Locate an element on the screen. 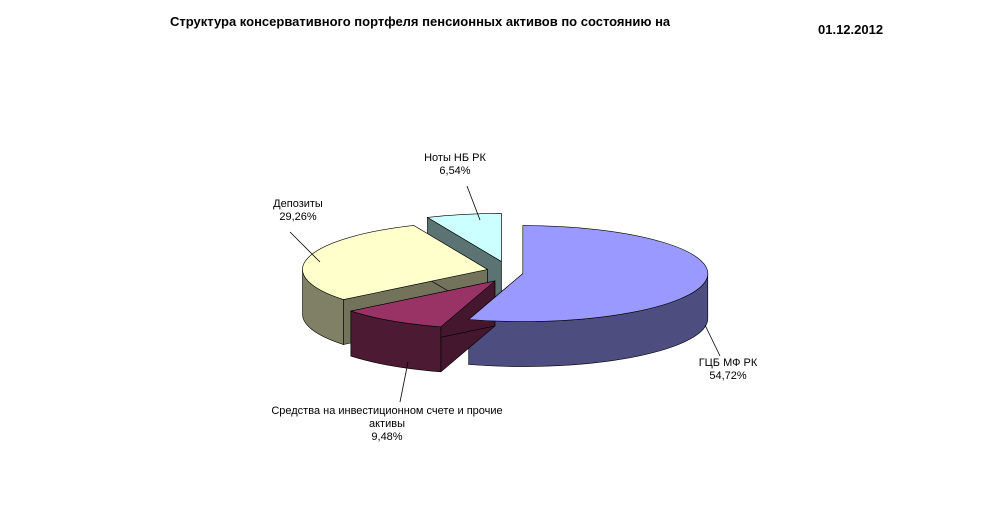  slice-label: Ноты НБ РК 6,54% is located at coordinates (455, 165).